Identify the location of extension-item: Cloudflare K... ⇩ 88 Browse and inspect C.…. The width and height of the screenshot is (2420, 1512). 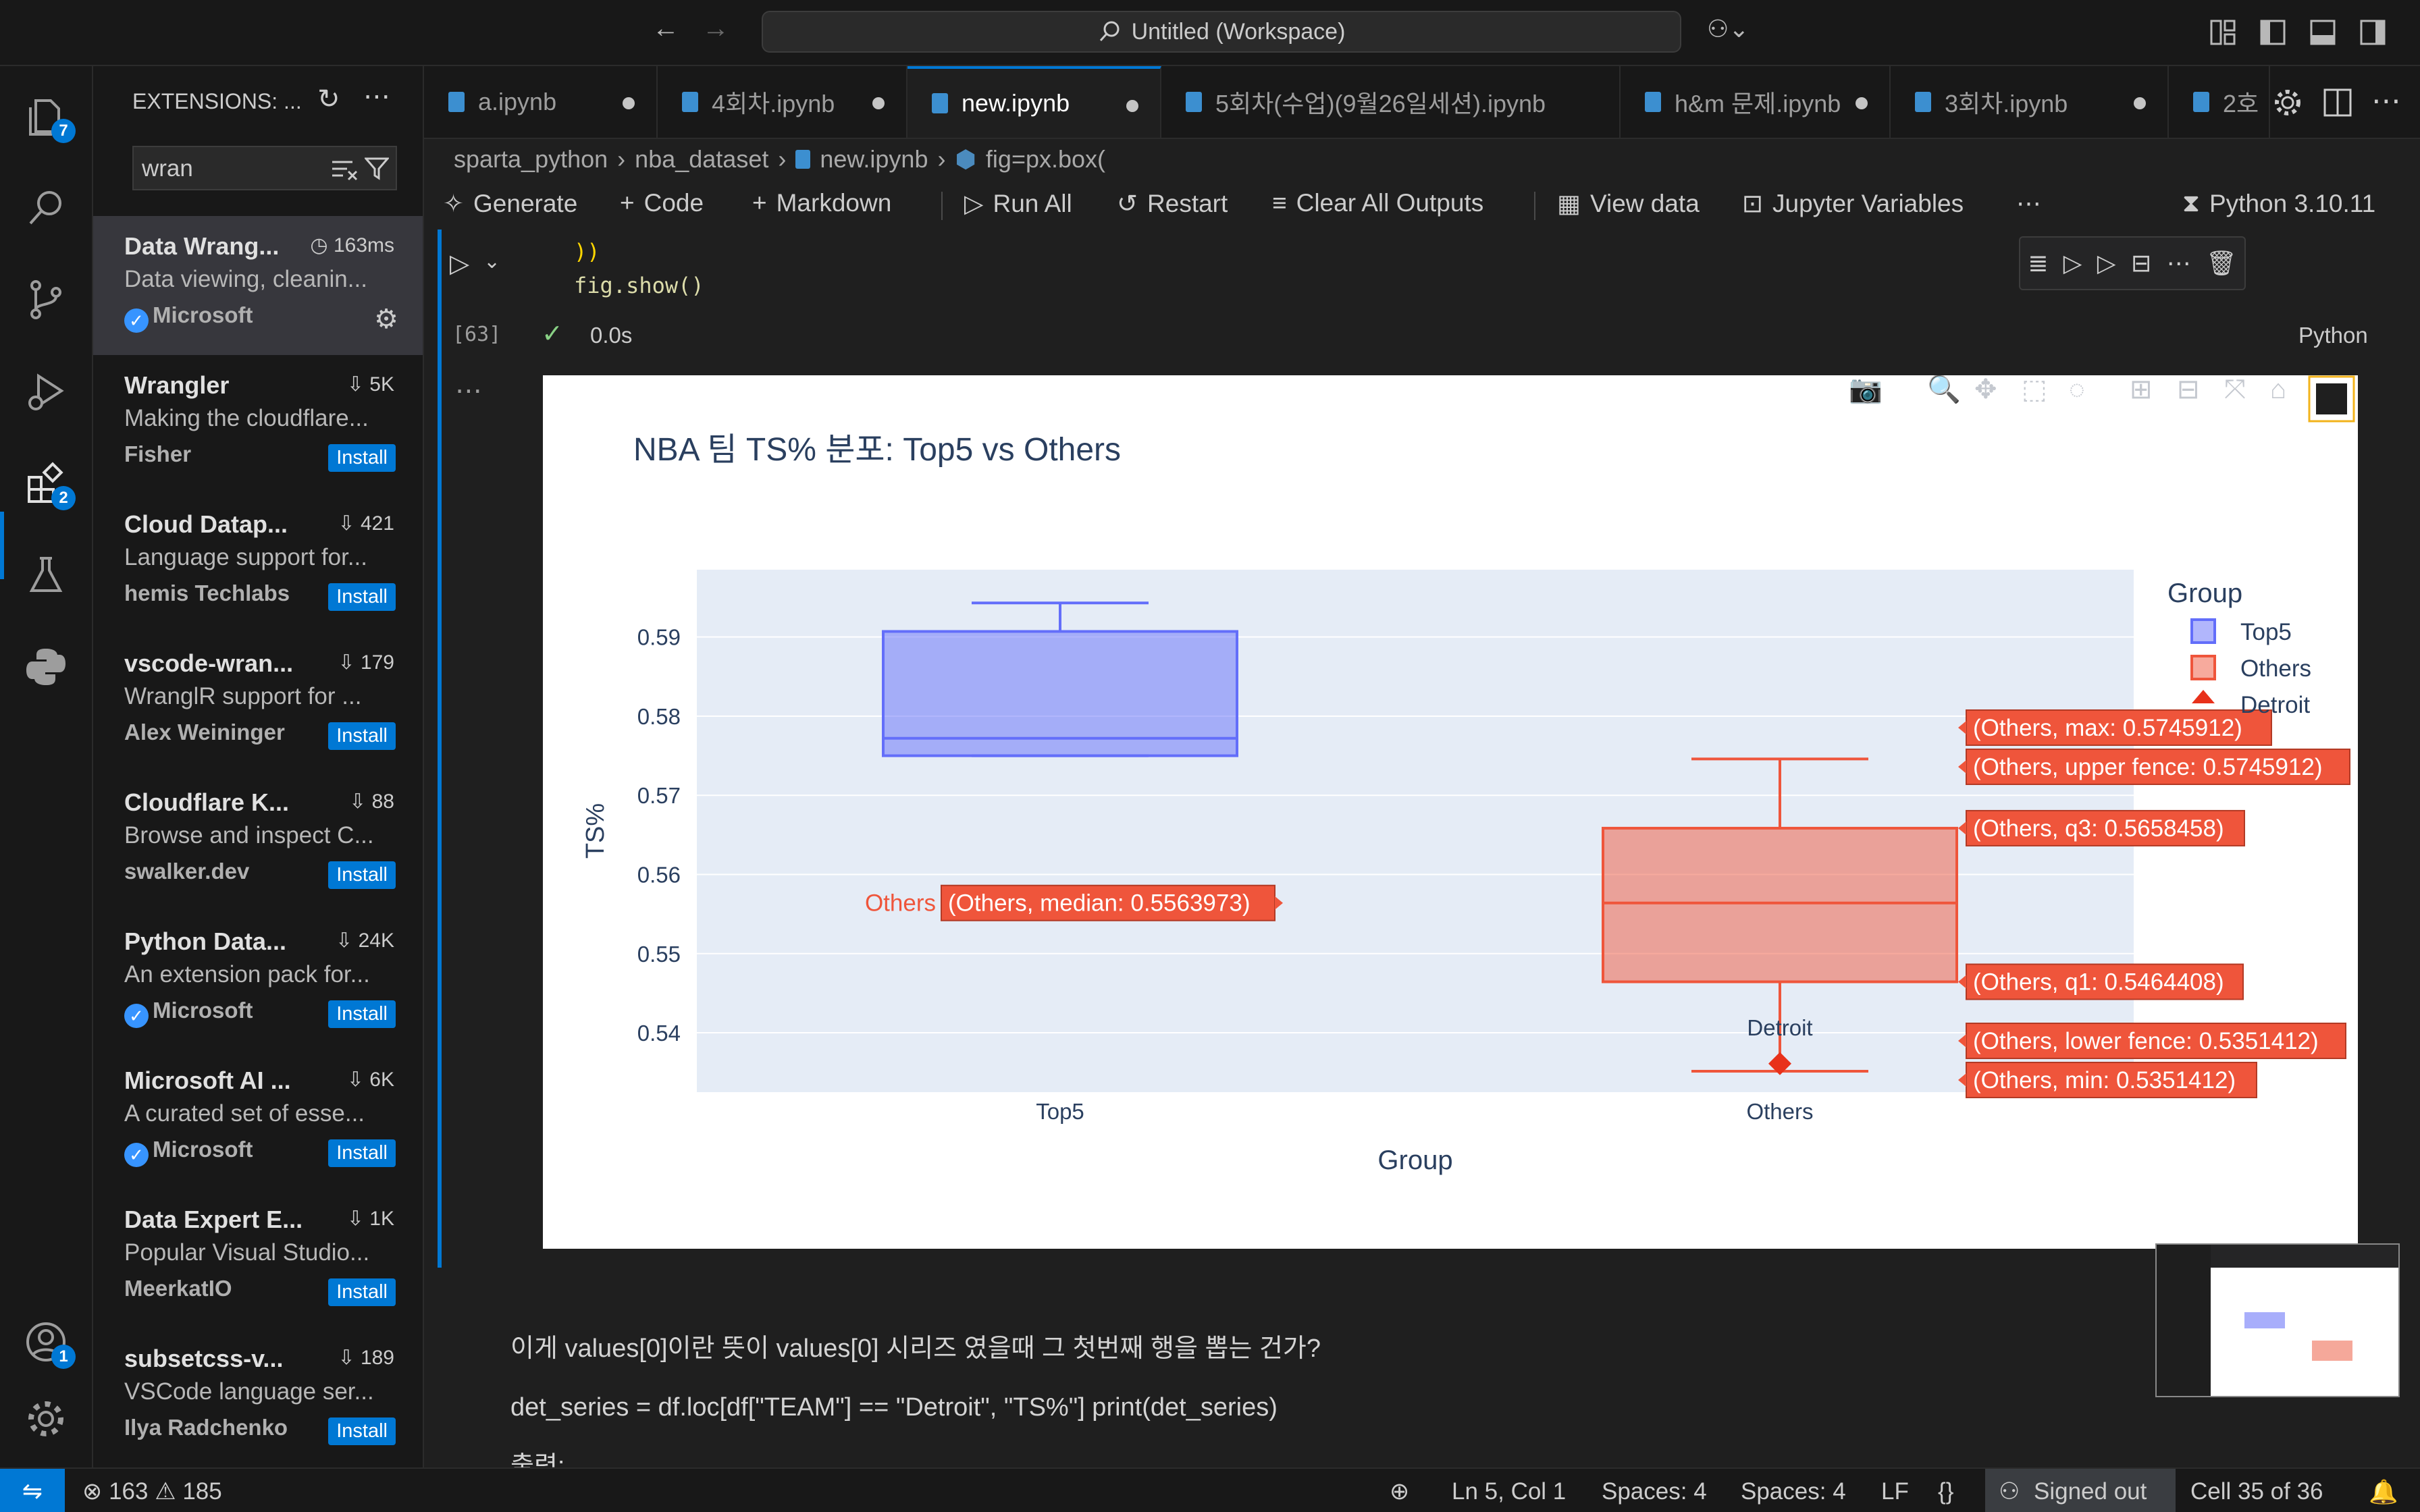
(258, 841).